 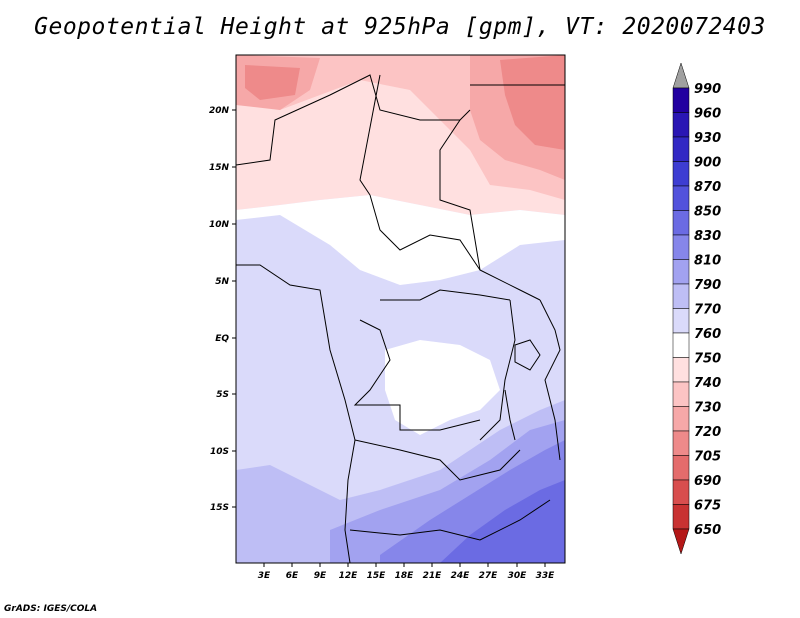 What do you see at coordinates (425, 232) in the screenshot?
I see `border-car` at bounding box center [425, 232].